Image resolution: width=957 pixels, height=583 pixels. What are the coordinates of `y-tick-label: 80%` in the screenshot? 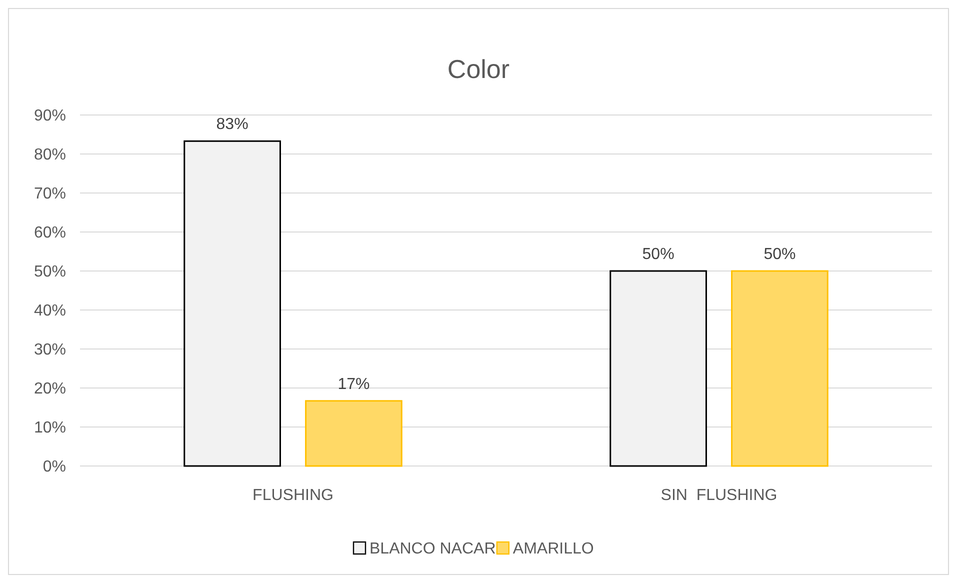 It's located at (50, 155).